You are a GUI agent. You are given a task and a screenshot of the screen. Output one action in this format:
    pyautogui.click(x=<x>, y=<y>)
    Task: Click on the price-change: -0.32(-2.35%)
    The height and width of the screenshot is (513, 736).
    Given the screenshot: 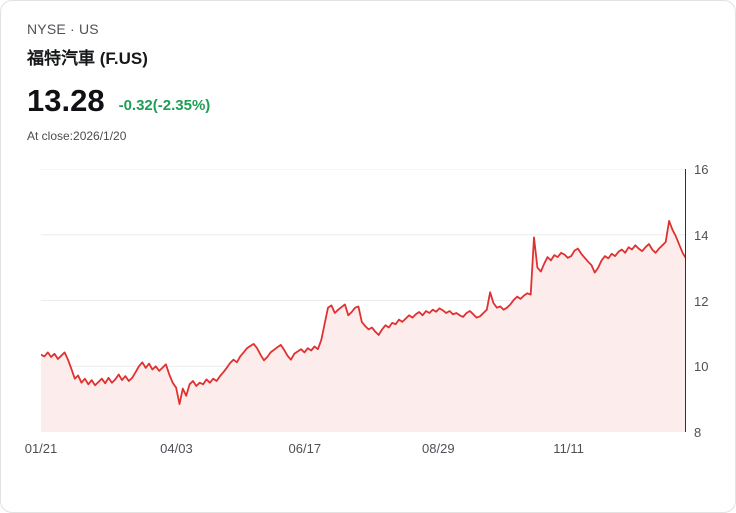 What is the action you would take?
    pyautogui.click(x=164, y=105)
    